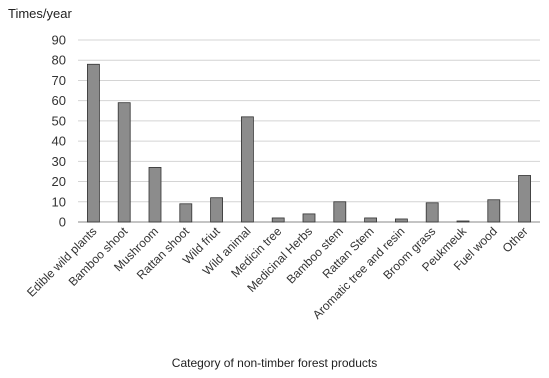  What do you see at coordinates (40, 13) in the screenshot?
I see `y-axis-label: Times/year` at bounding box center [40, 13].